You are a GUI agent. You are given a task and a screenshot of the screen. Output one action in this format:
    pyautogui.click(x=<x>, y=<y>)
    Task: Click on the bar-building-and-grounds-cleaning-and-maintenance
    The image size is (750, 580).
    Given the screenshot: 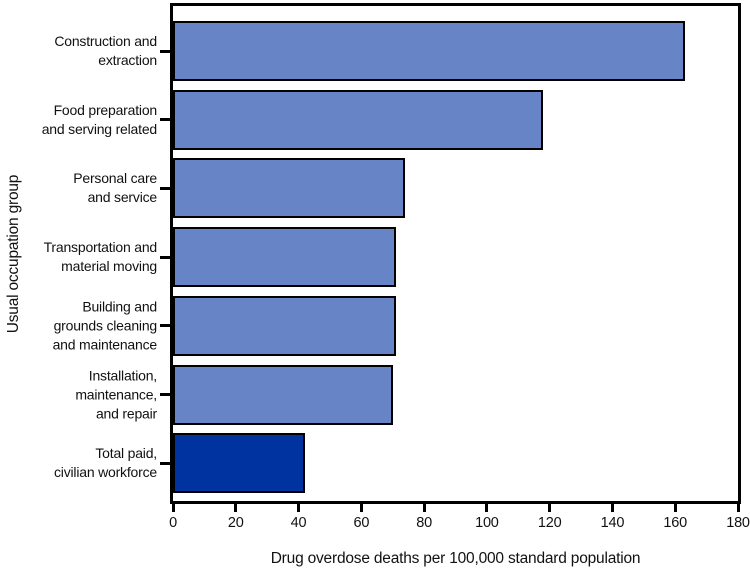 What is the action you would take?
    pyautogui.click(x=284, y=325)
    